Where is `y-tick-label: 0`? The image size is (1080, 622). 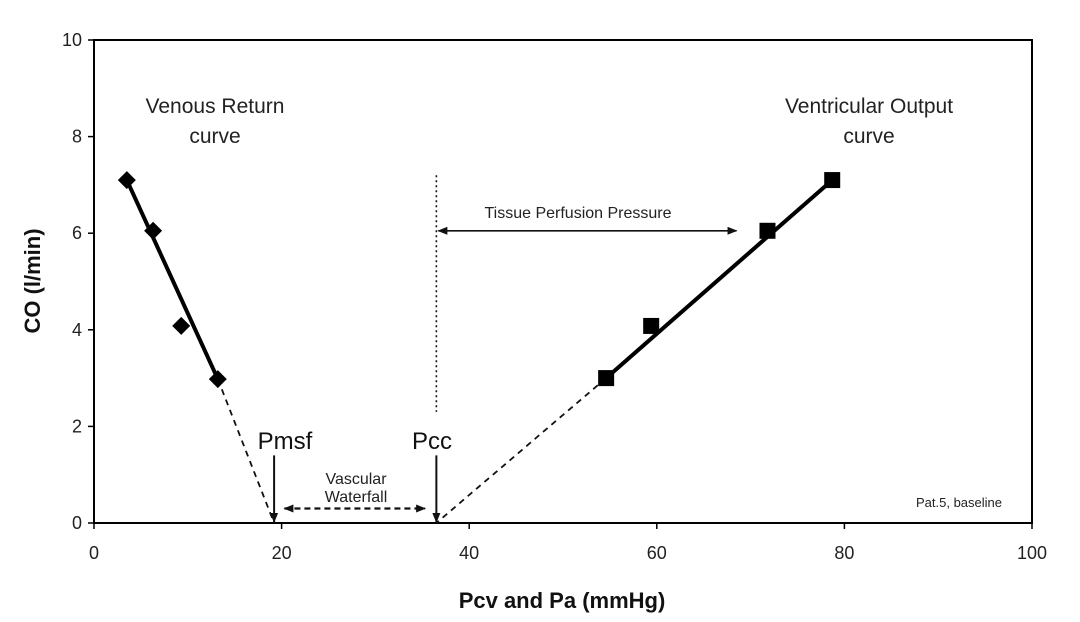
y-tick-label: 0 is located at coordinates (77, 523).